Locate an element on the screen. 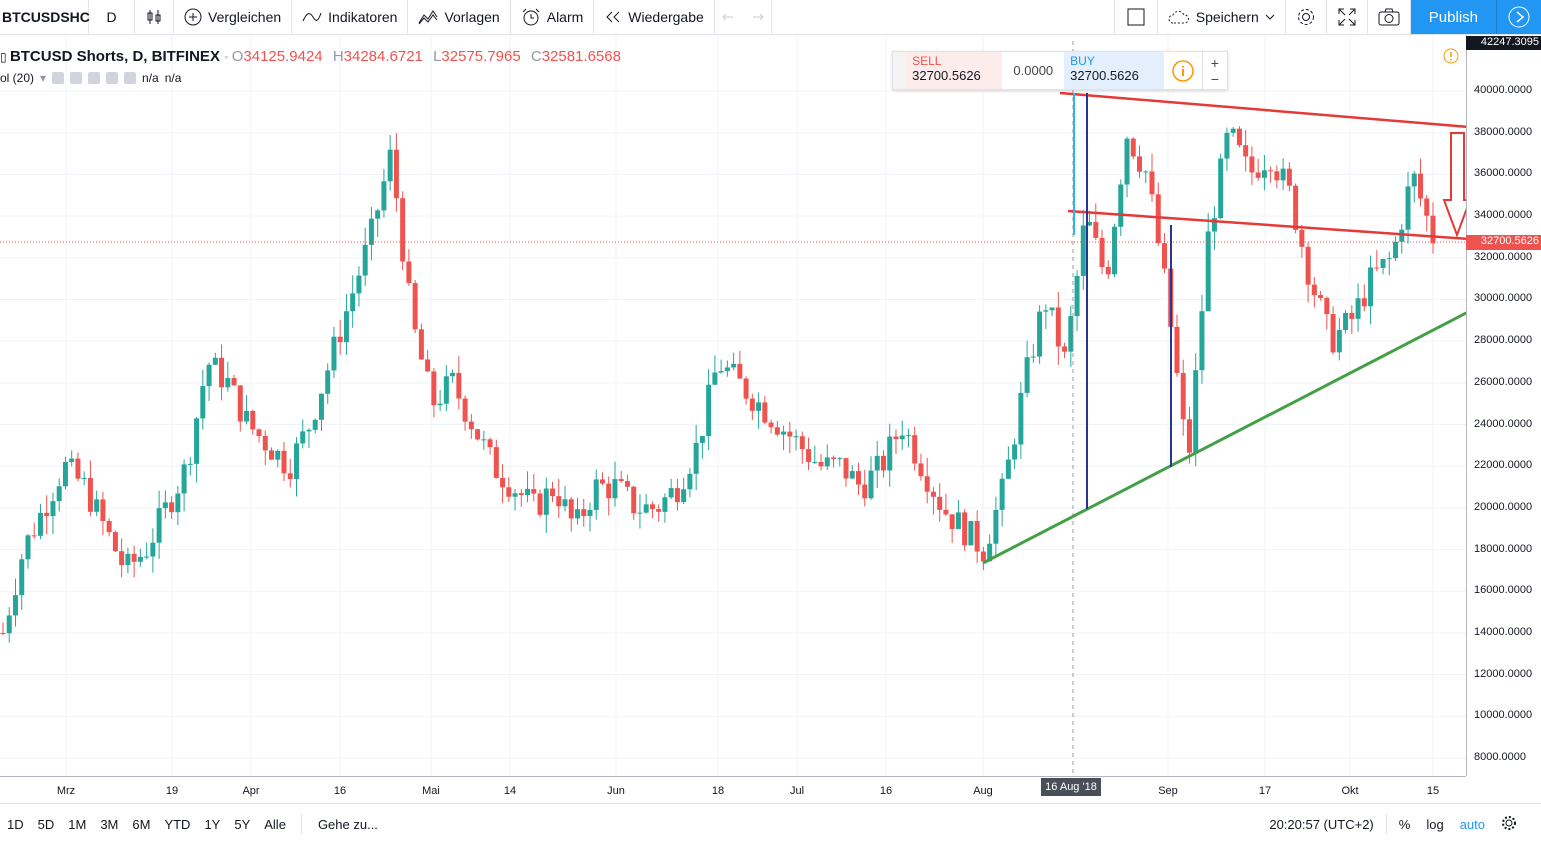 The image size is (1541, 844). chart-type-button is located at coordinates (154, 17).